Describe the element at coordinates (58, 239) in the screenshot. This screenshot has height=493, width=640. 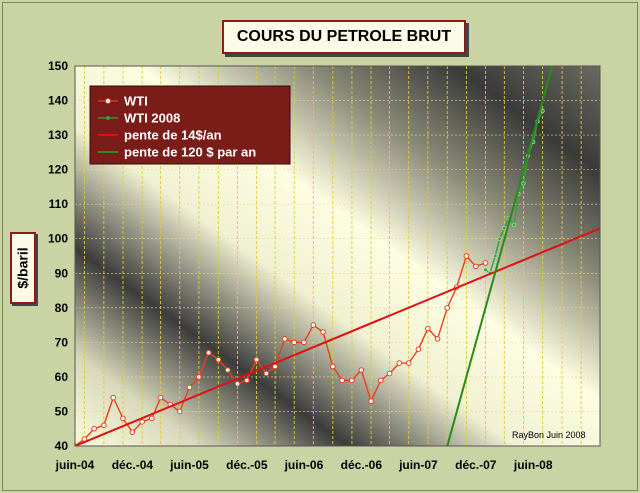
I see `y-tick-label: 100` at that location.